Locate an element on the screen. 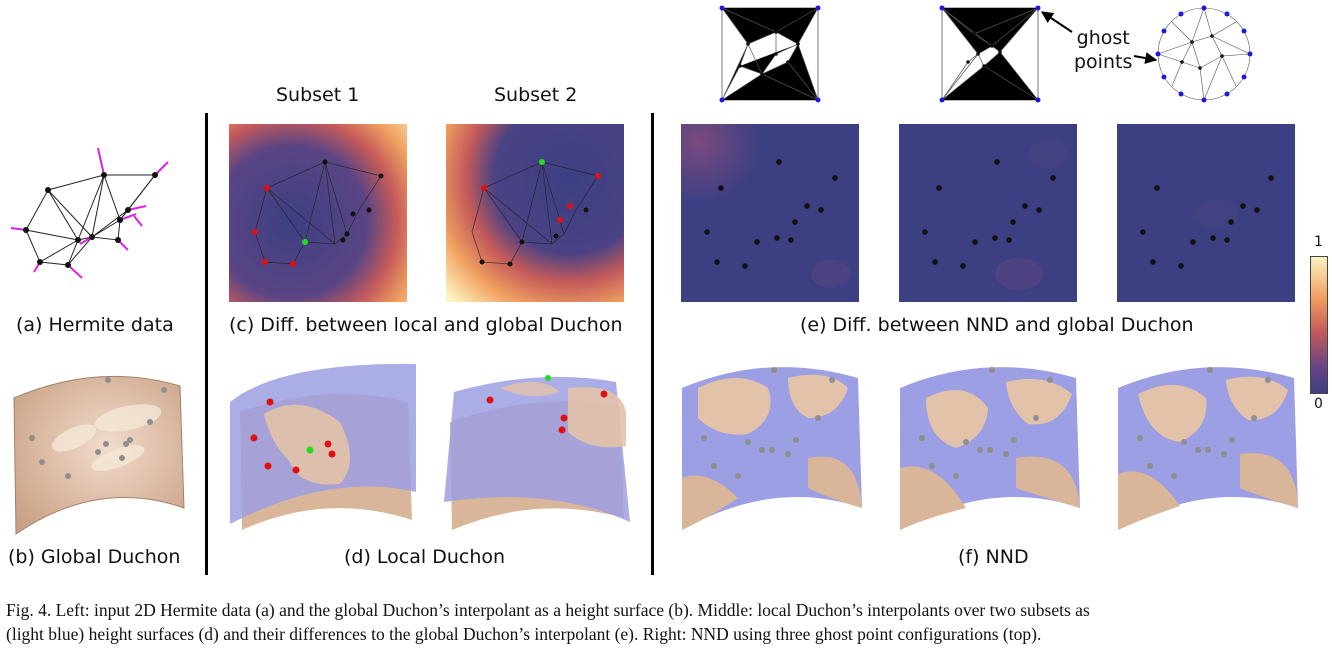 This screenshot has height=654, width=1332. colorbar-max-label: 1 is located at coordinates (1318, 242).